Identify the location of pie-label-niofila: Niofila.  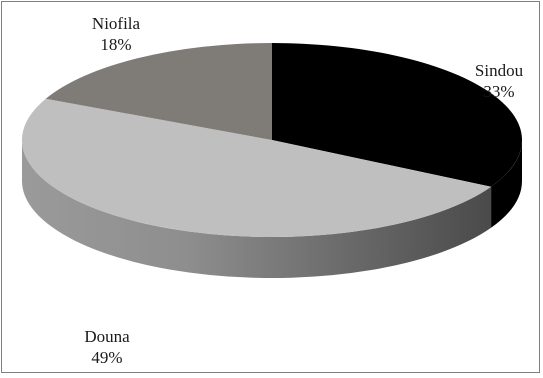
(116, 23).